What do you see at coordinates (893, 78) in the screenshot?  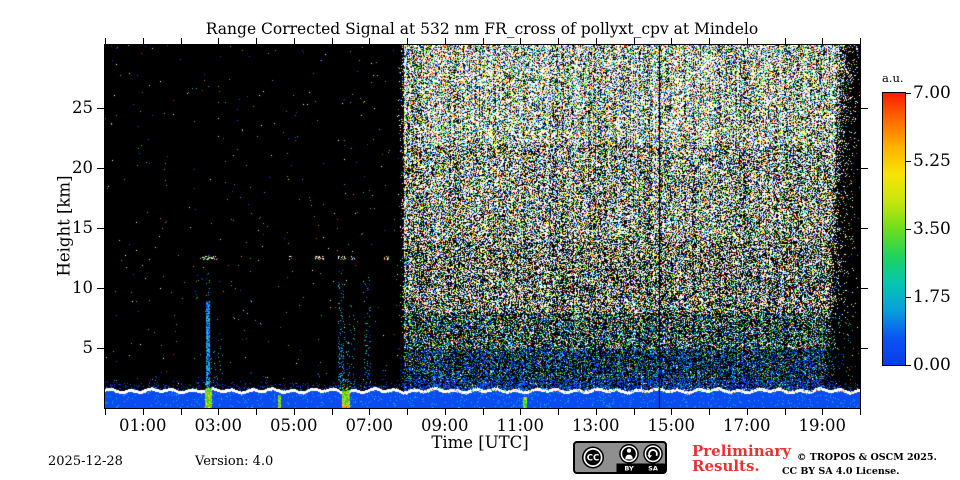 I see `colorbar-unit-label: a.u.` at bounding box center [893, 78].